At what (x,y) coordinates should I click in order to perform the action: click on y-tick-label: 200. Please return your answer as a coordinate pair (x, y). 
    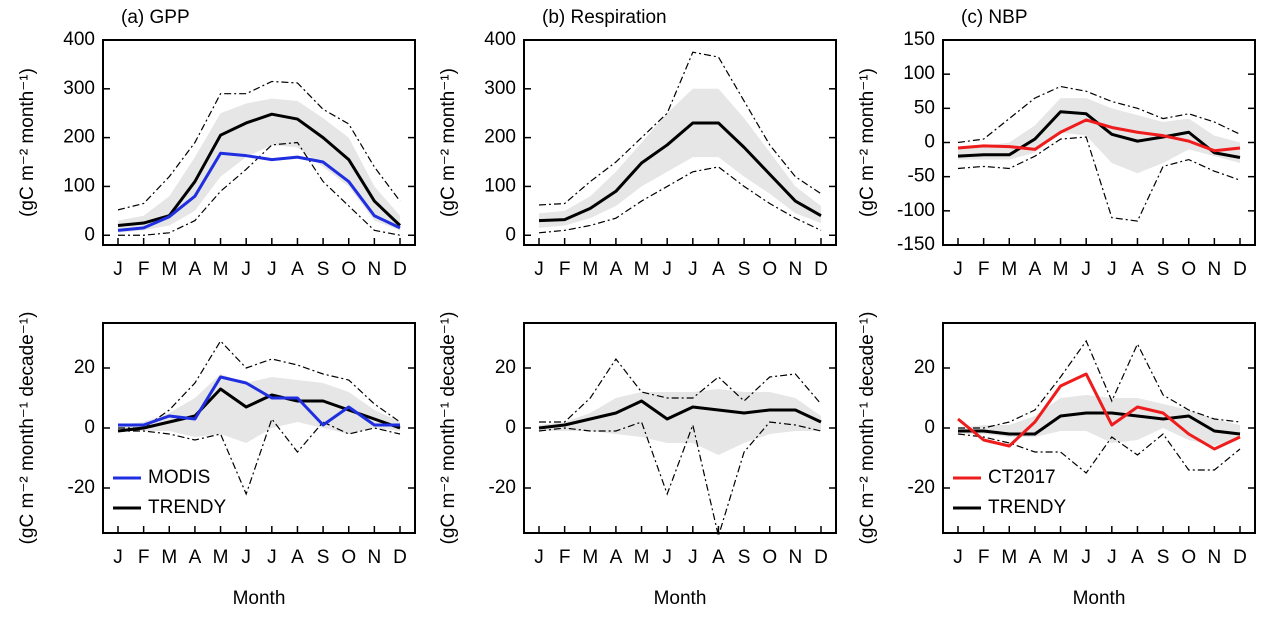
    Looking at the image, I should click on (500, 137).